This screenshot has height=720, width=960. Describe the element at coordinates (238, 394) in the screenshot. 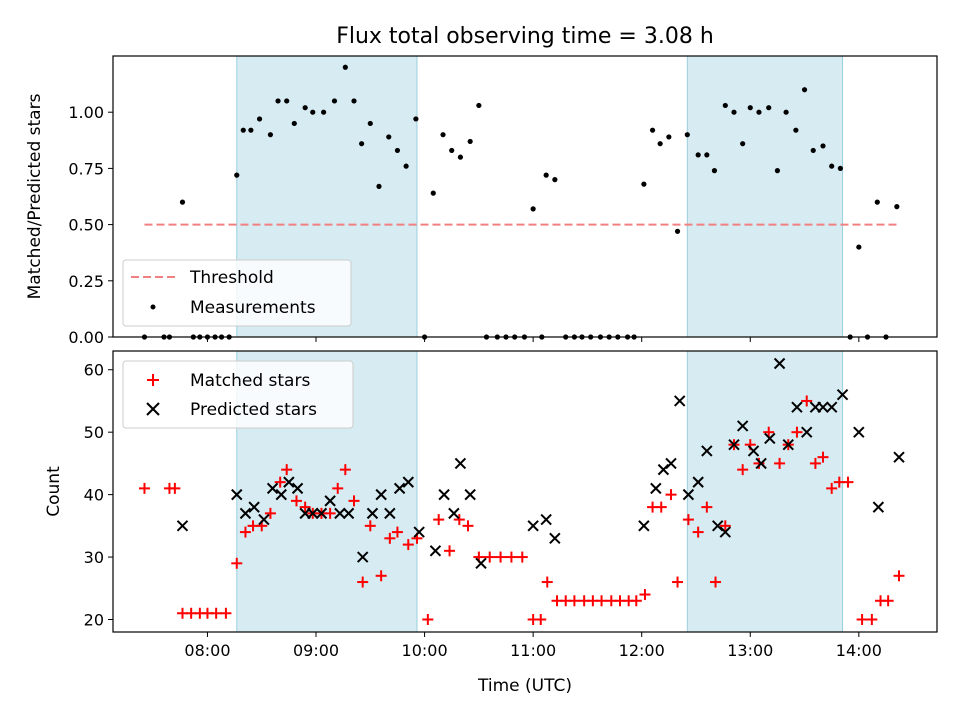

I see `count-legend: Matched stars Predicted stars` at that location.